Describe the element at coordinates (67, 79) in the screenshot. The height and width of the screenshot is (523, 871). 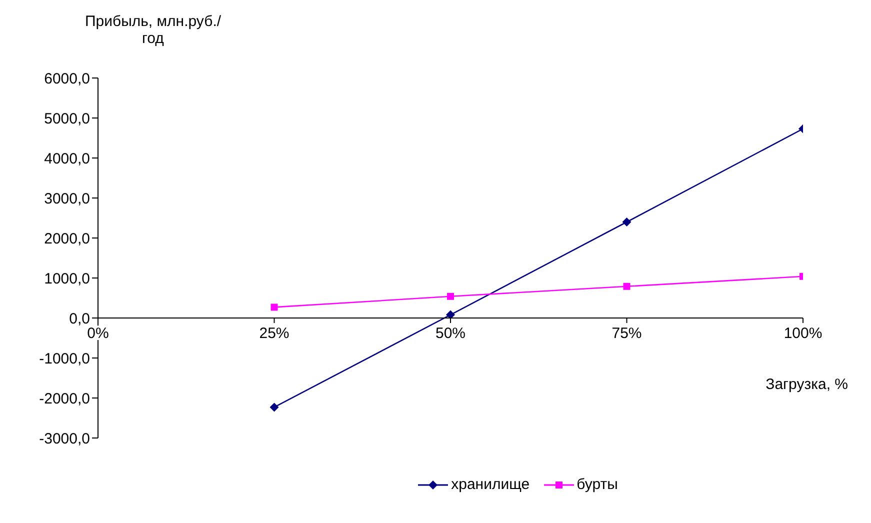
I see `y-tick-label: 6000,0` at that location.